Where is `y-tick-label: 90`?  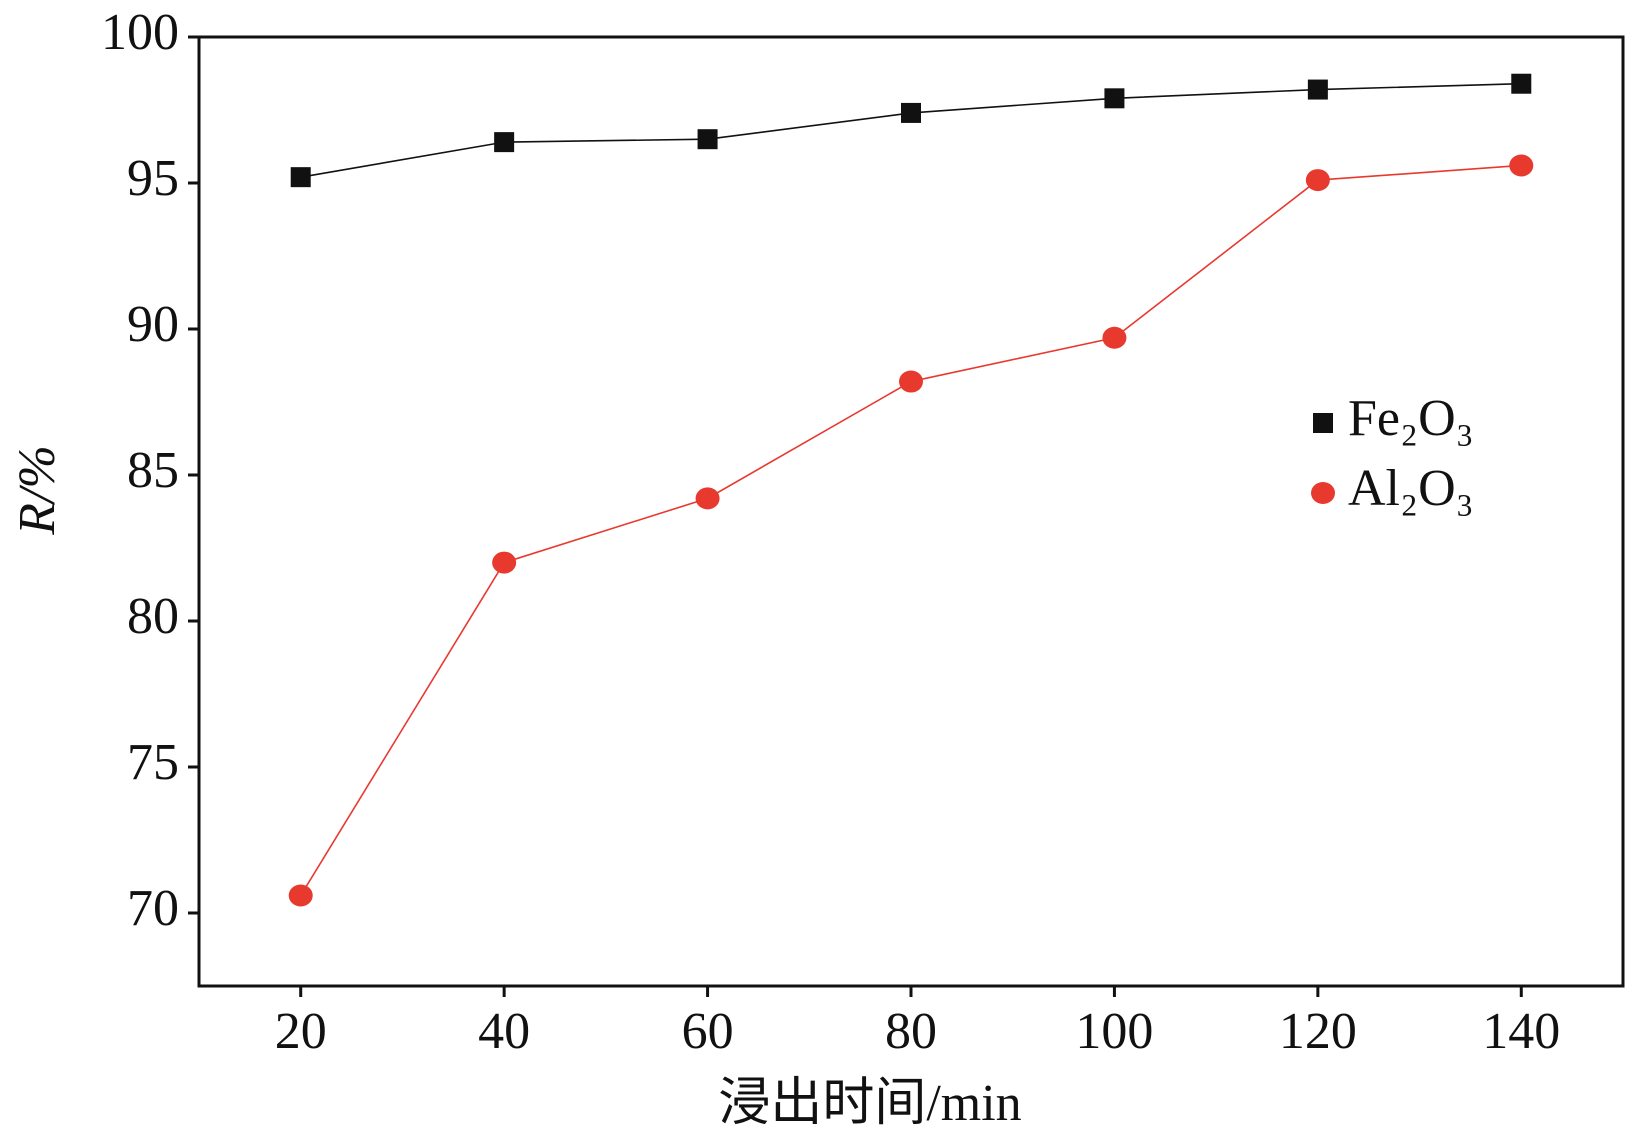
y-tick-label: 90 is located at coordinates (153, 324).